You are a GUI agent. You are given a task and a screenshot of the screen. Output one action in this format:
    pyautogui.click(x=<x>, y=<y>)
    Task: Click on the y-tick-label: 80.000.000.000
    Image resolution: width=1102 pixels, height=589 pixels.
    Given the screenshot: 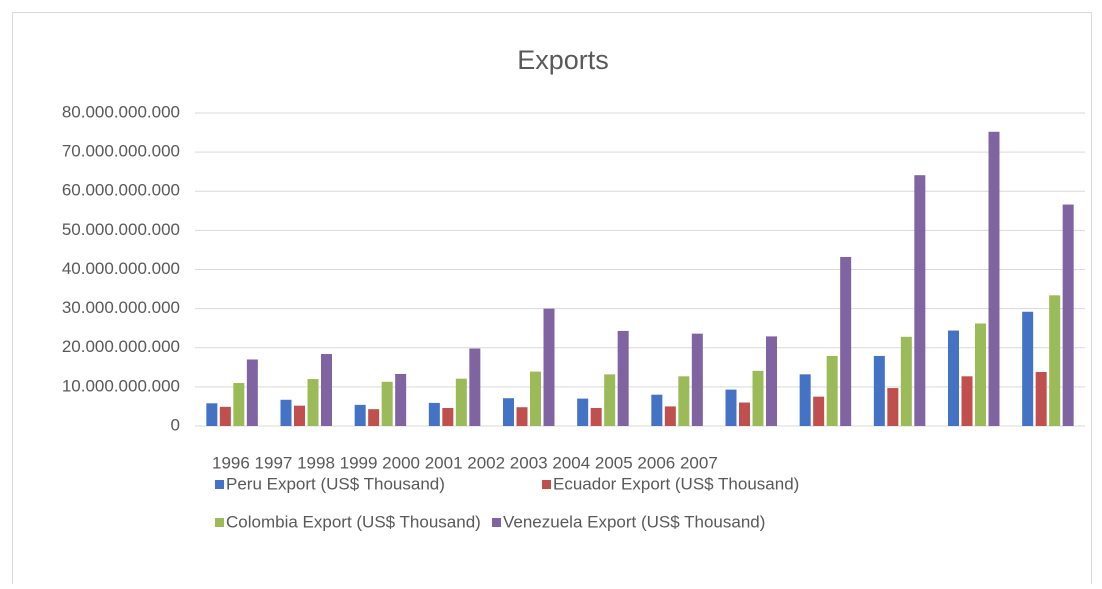 What is the action you would take?
    pyautogui.click(x=121, y=111)
    